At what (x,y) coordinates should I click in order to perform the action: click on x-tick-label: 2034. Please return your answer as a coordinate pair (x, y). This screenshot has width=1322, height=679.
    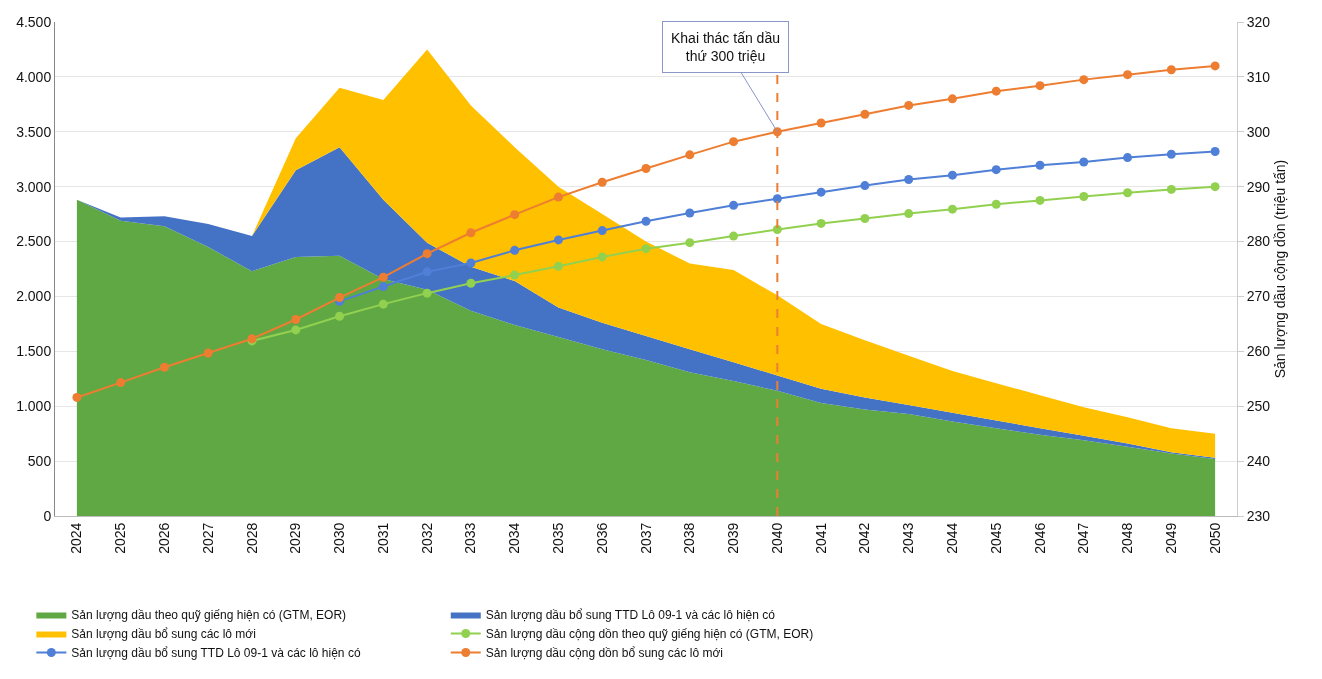
    Looking at the image, I should click on (514, 538).